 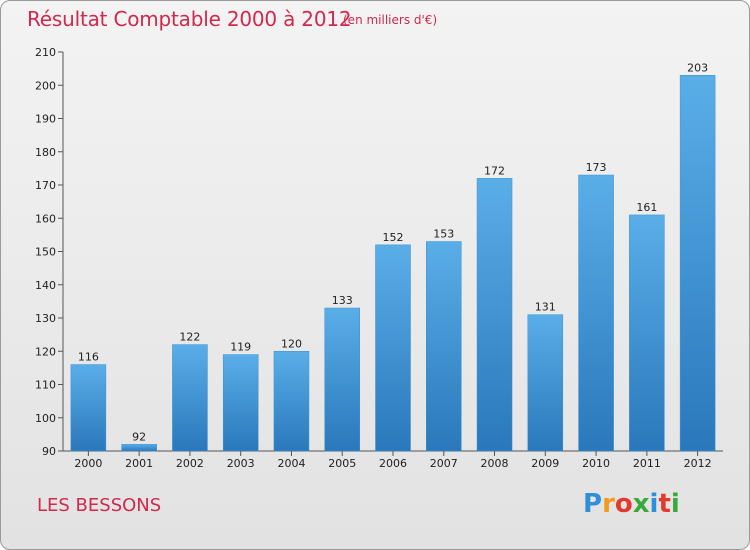 What do you see at coordinates (393, 348) in the screenshot?
I see `bar-2006` at bounding box center [393, 348].